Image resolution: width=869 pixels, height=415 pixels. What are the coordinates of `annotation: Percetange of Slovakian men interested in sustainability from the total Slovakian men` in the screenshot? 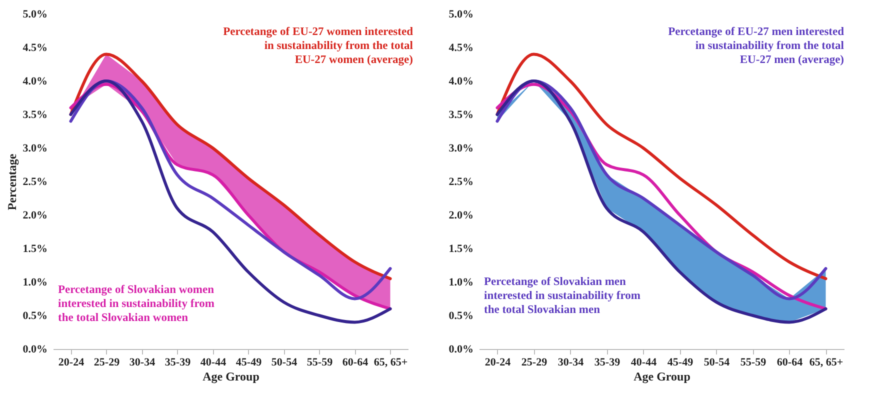 It's located at (562, 296).